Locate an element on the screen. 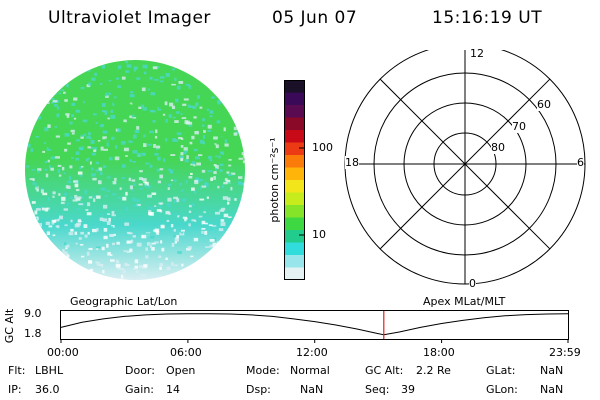 This screenshot has height=400, width=600. glon-value: NaN is located at coordinates (552, 389).